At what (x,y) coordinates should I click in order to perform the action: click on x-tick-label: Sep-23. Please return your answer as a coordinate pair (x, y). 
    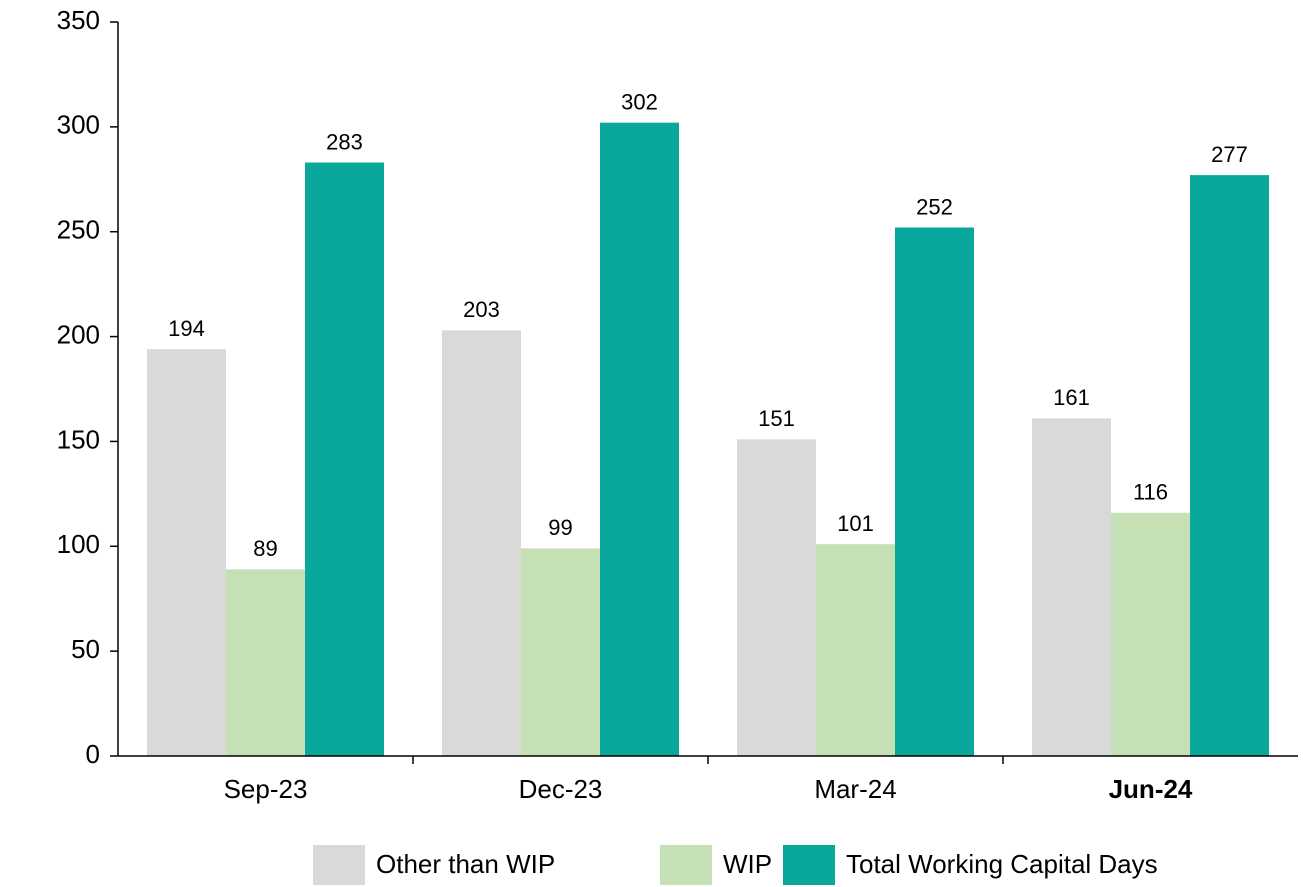
    Looking at the image, I should click on (266, 789).